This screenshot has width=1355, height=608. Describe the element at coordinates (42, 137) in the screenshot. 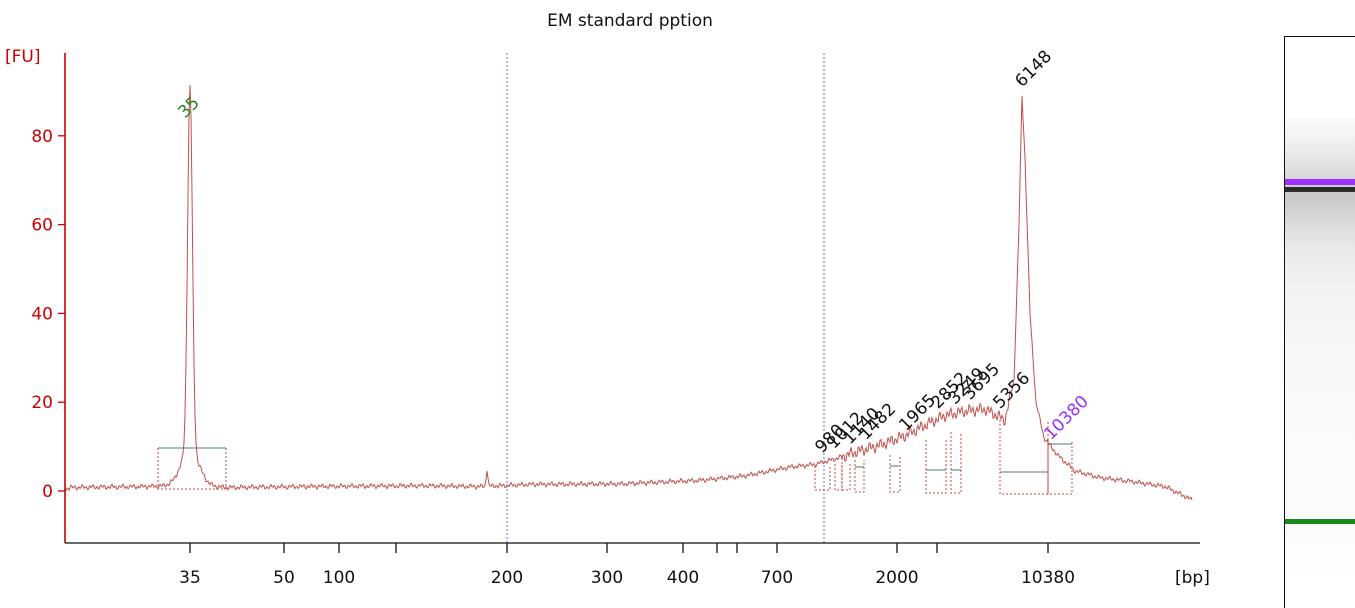

I see `y-tick-label: 80` at that location.